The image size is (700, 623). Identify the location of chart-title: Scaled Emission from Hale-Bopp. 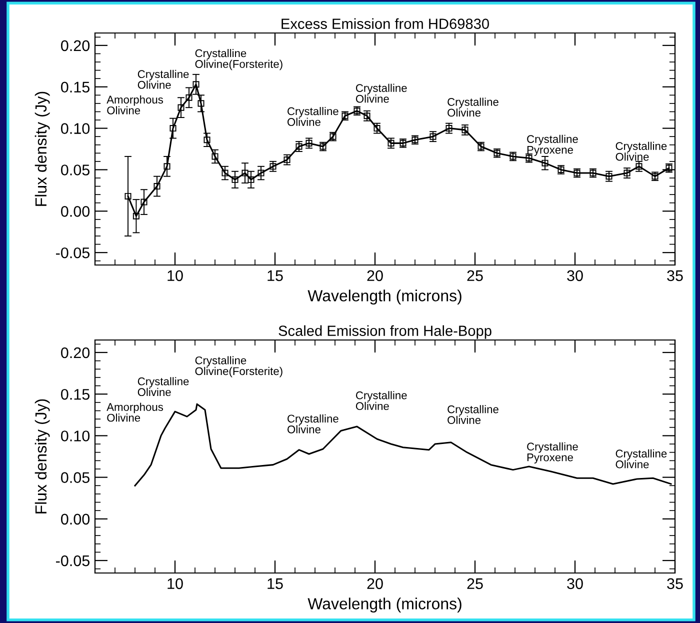
(385, 332).